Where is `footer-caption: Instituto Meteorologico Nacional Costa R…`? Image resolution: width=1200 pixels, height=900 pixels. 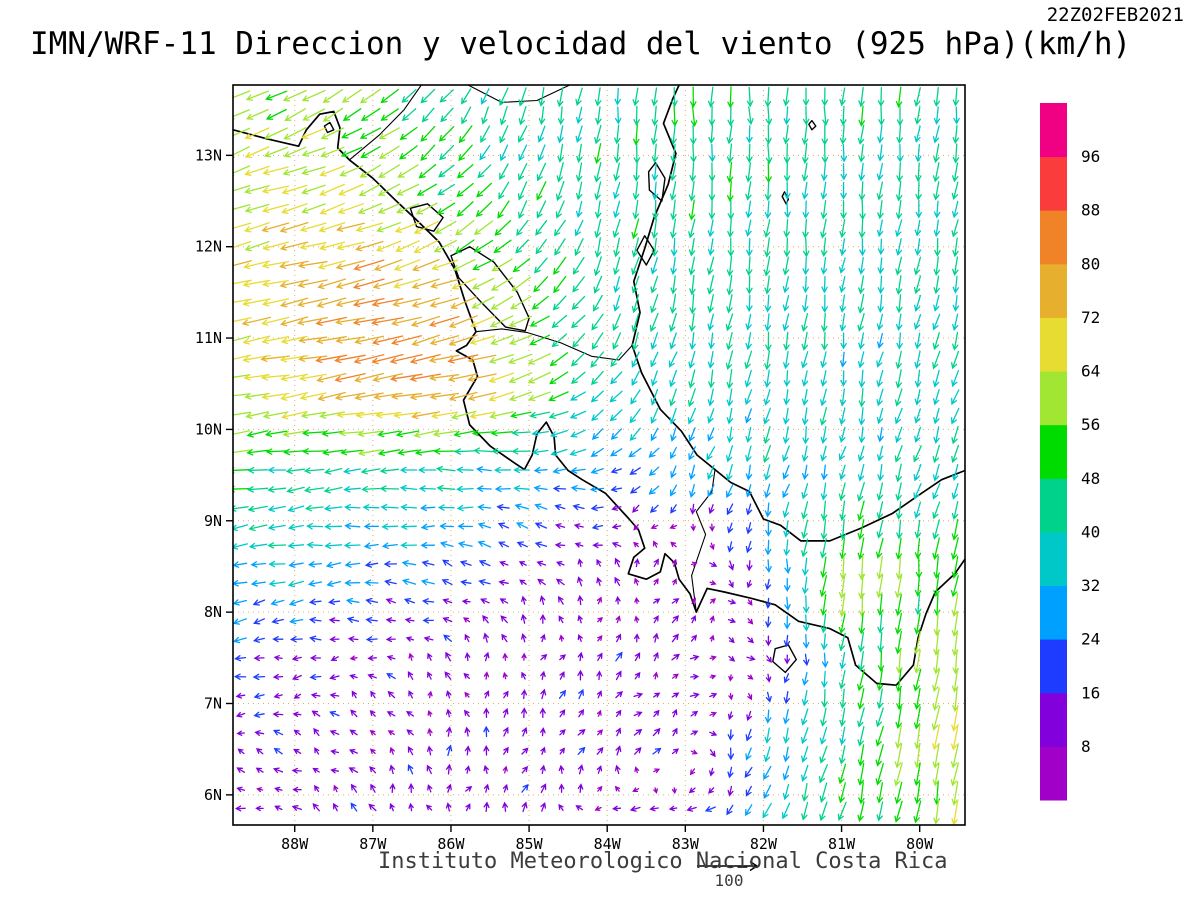
footer-caption: Instituto Meteorologico Nacional Costa R… is located at coordinates (663, 861).